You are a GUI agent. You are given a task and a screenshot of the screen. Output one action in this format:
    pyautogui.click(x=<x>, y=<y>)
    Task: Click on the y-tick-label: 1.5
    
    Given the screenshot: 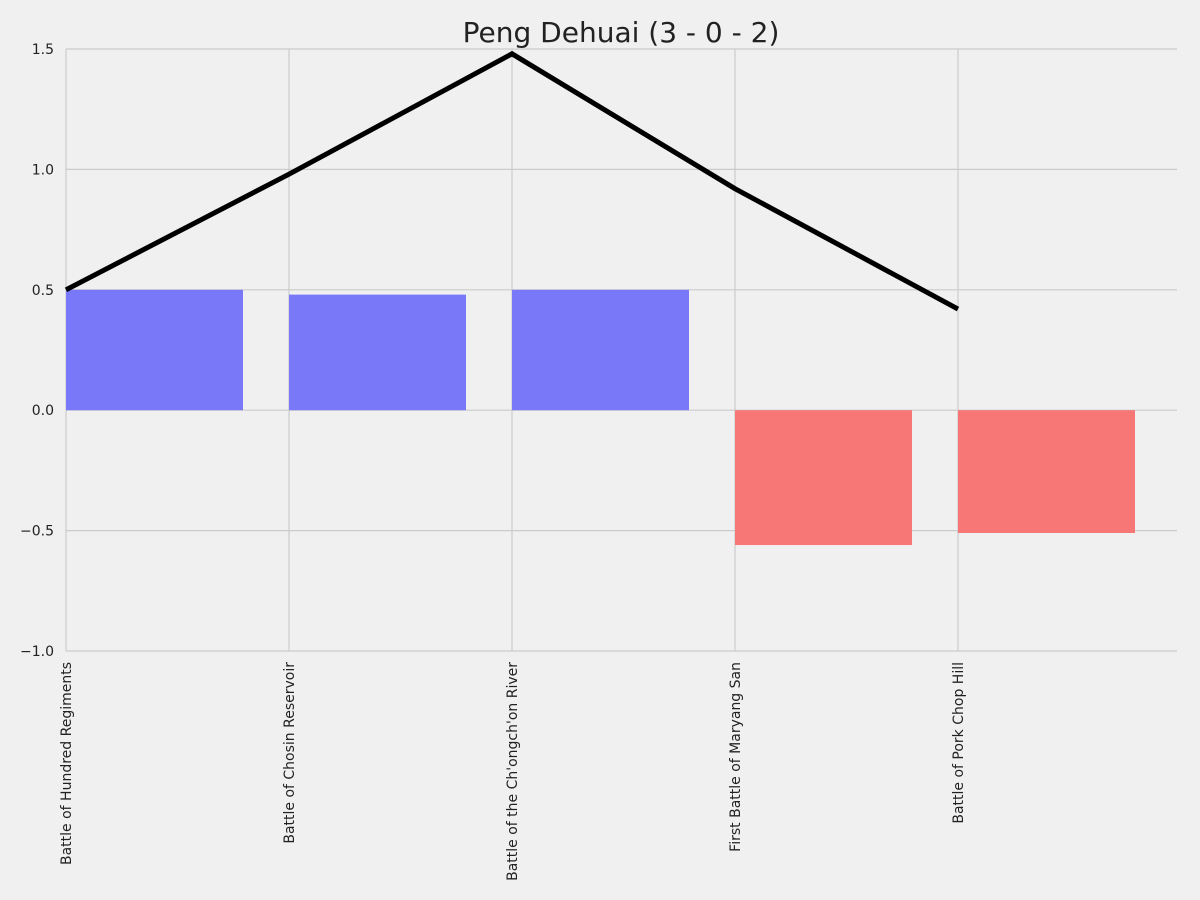 What is the action you would take?
    pyautogui.click(x=43, y=50)
    